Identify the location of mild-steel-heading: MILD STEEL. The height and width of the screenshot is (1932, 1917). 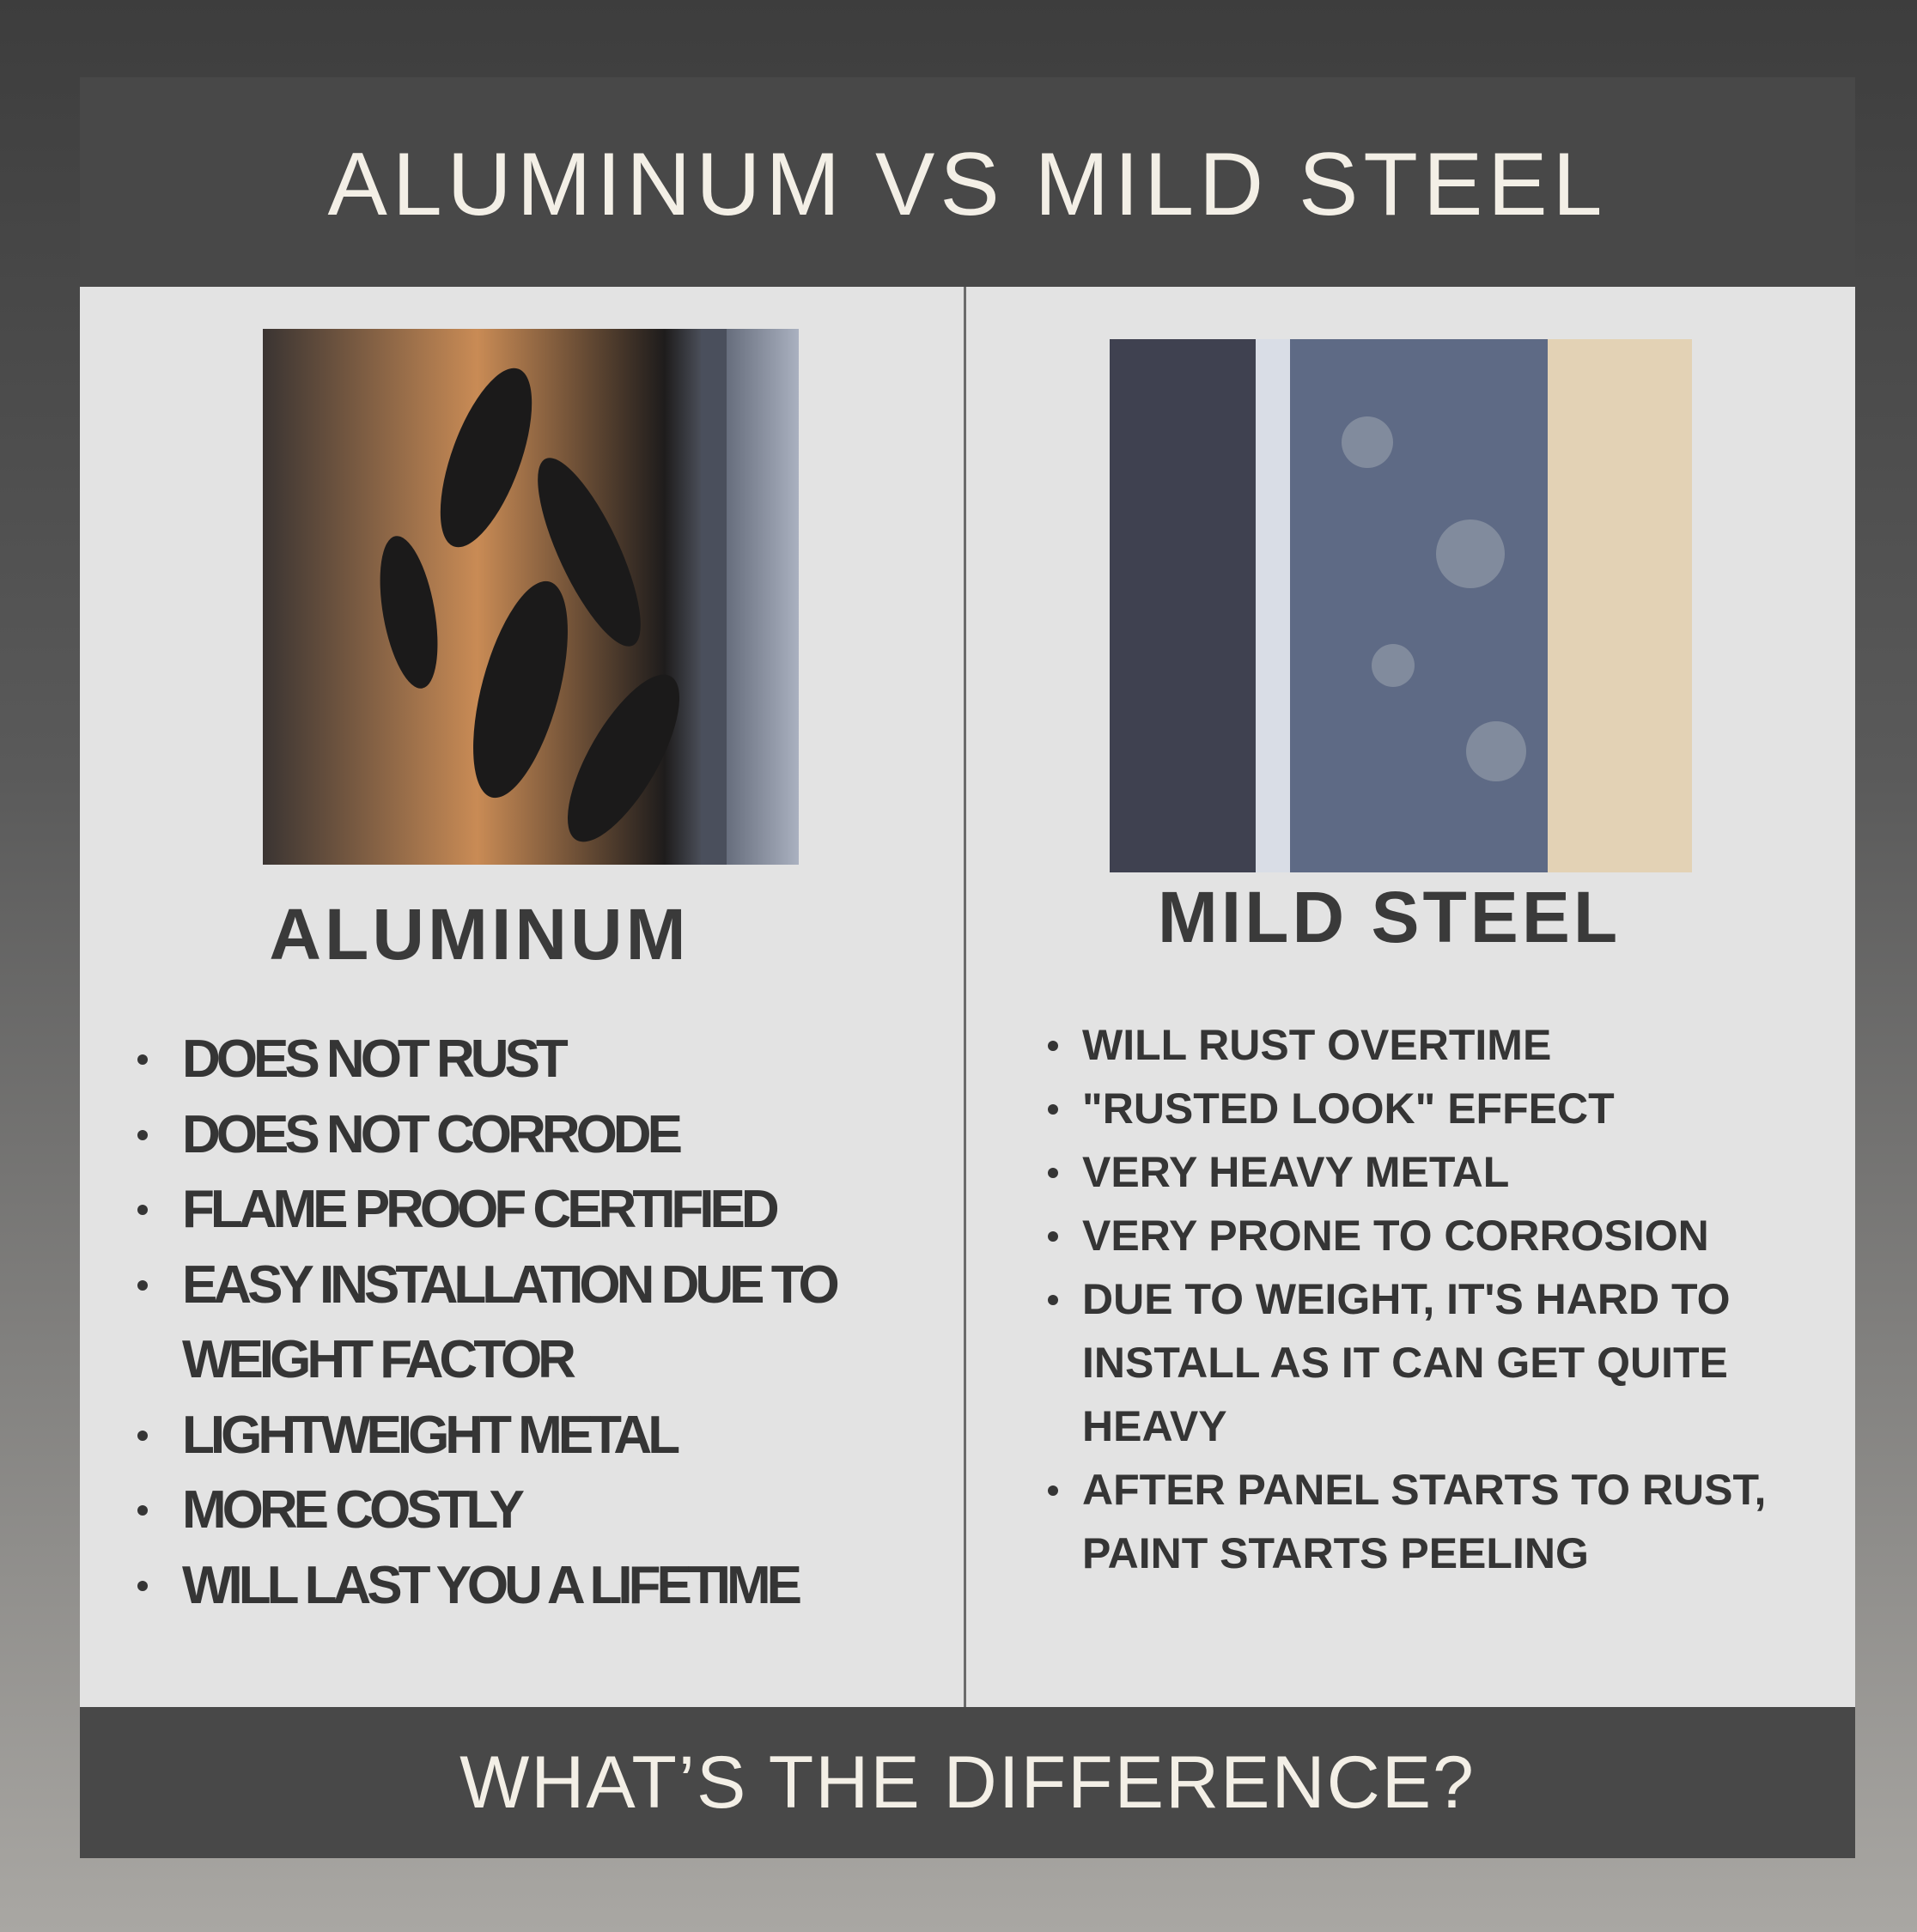
(1389, 917).